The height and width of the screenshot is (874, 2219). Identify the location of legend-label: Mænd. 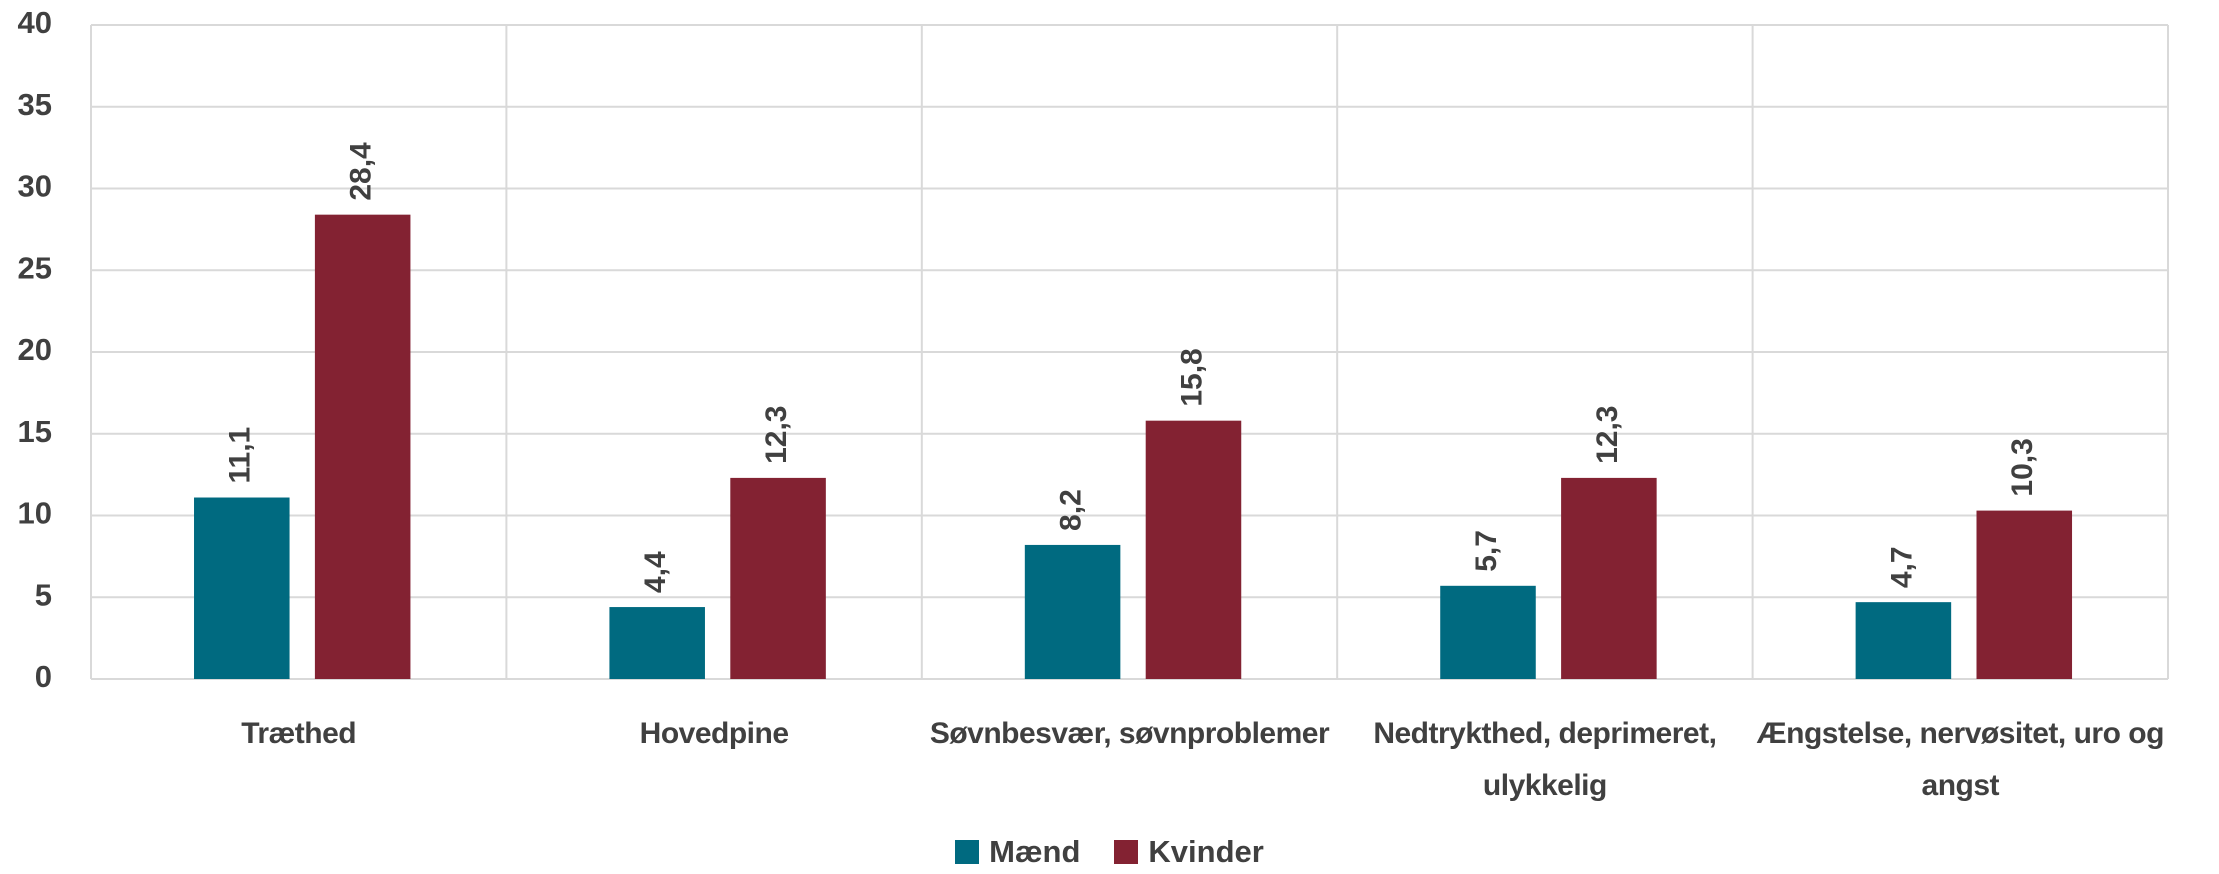
(1035, 851).